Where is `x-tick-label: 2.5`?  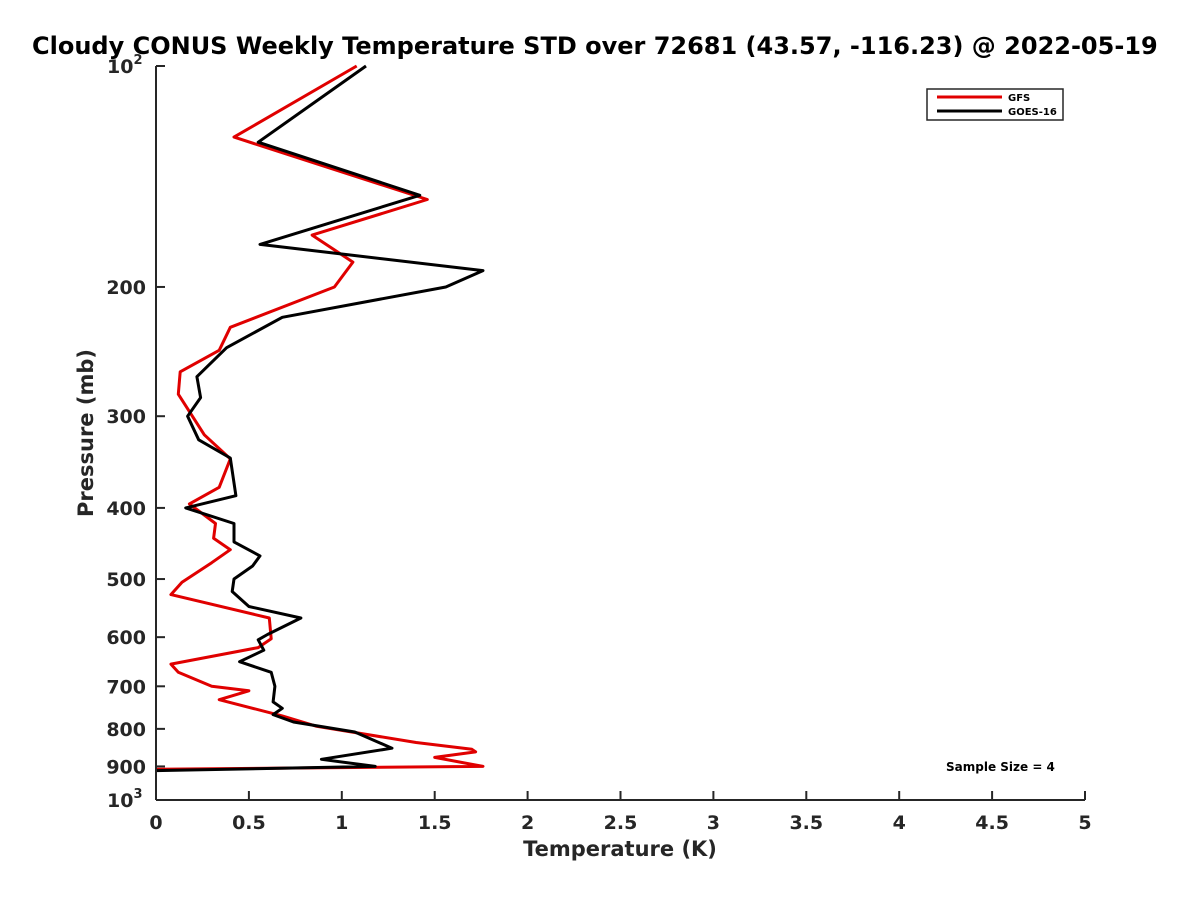
x-tick-label: 2.5 is located at coordinates (621, 823).